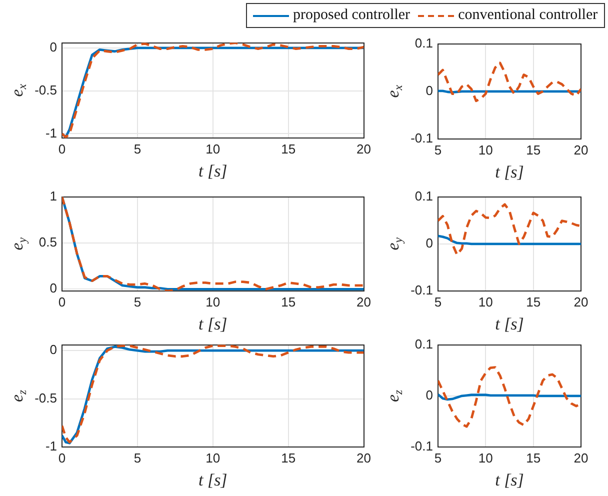 The width and height of the screenshot is (608, 496). I want to click on legend-label: proposed controller, so click(351, 15).